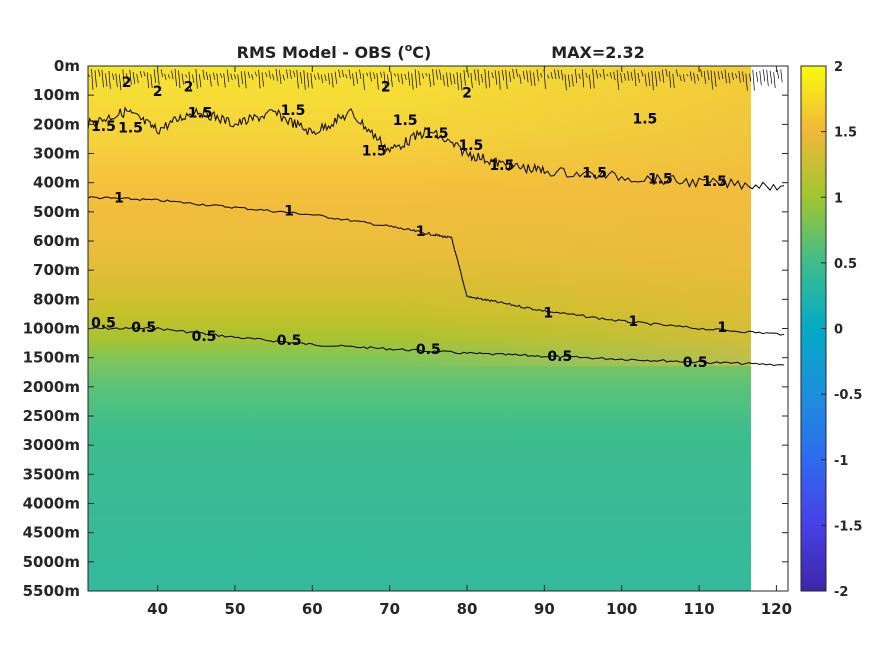  Describe the element at coordinates (776, 609) in the screenshot. I see `x-tick-label: 120` at that location.